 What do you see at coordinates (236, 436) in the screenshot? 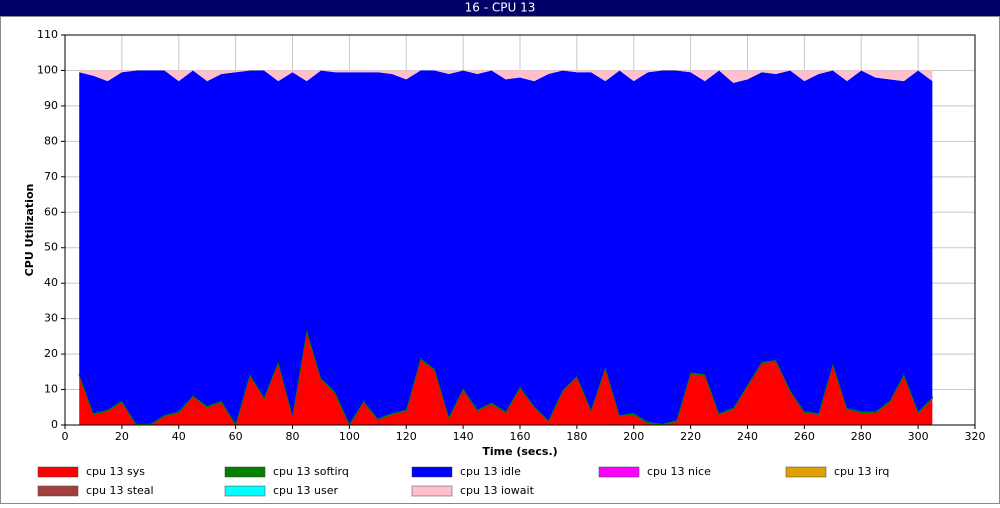
I see `x-tick-label: 60` at bounding box center [236, 436].